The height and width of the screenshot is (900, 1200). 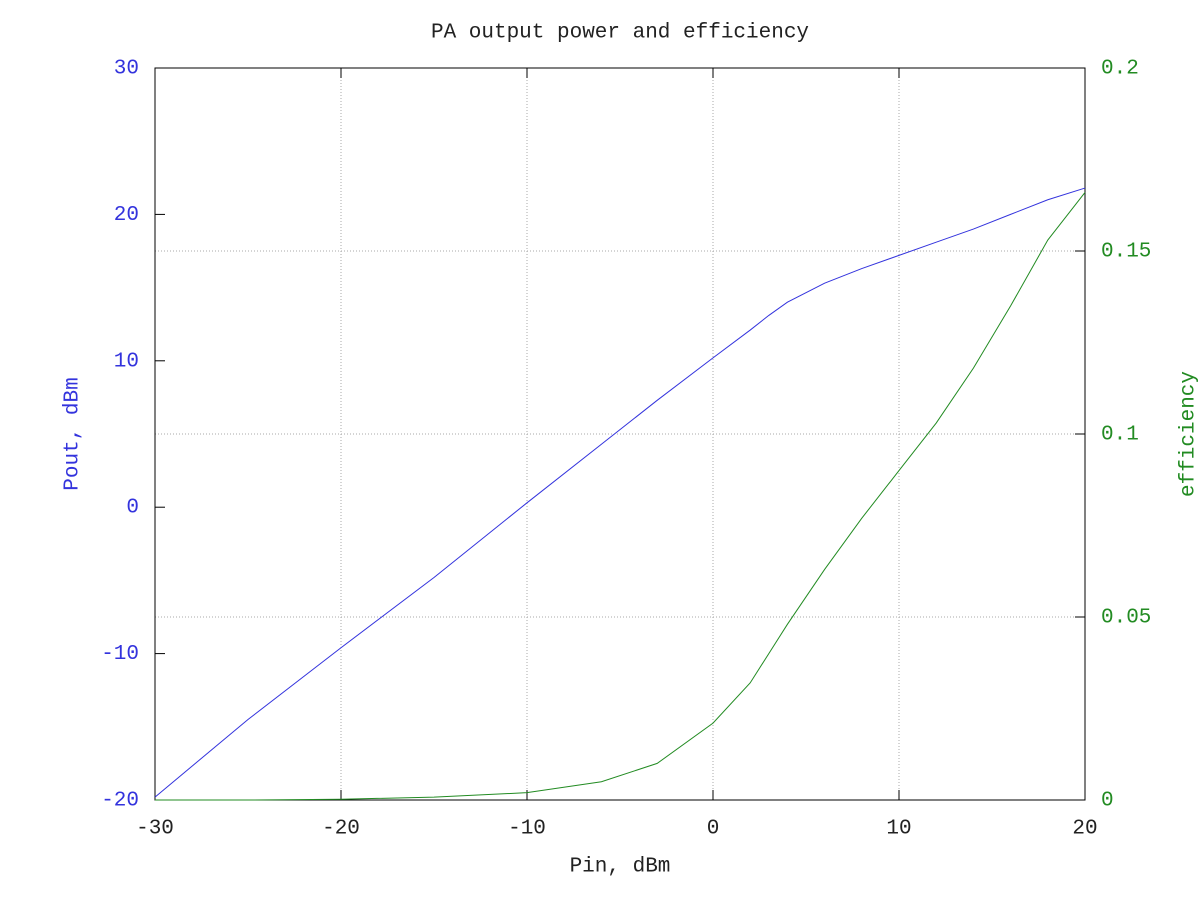 I want to click on chart-title: PA output power and efficiency, so click(x=620, y=33).